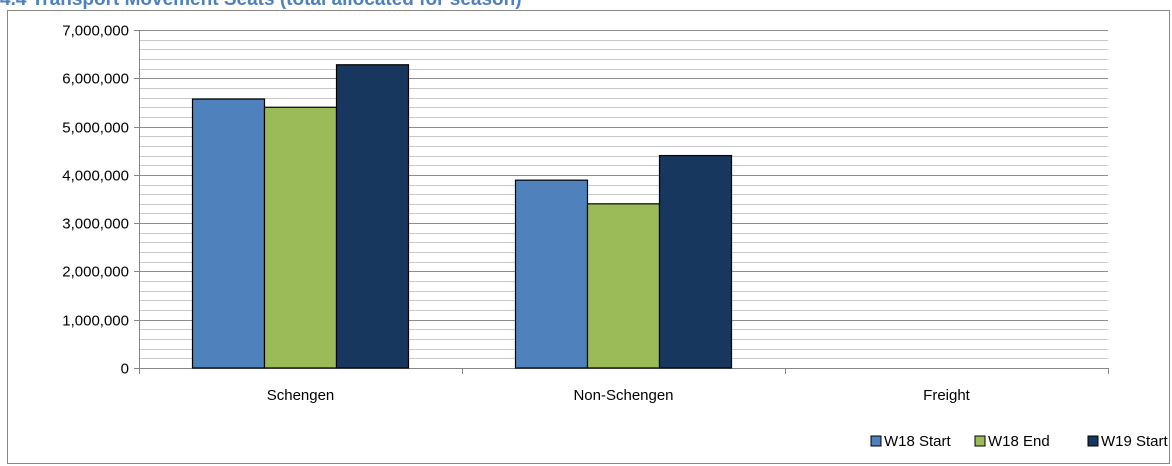 The image size is (1172, 466). Describe the element at coordinates (301, 395) in the screenshot. I see `x-tick-label: Schengen` at that location.